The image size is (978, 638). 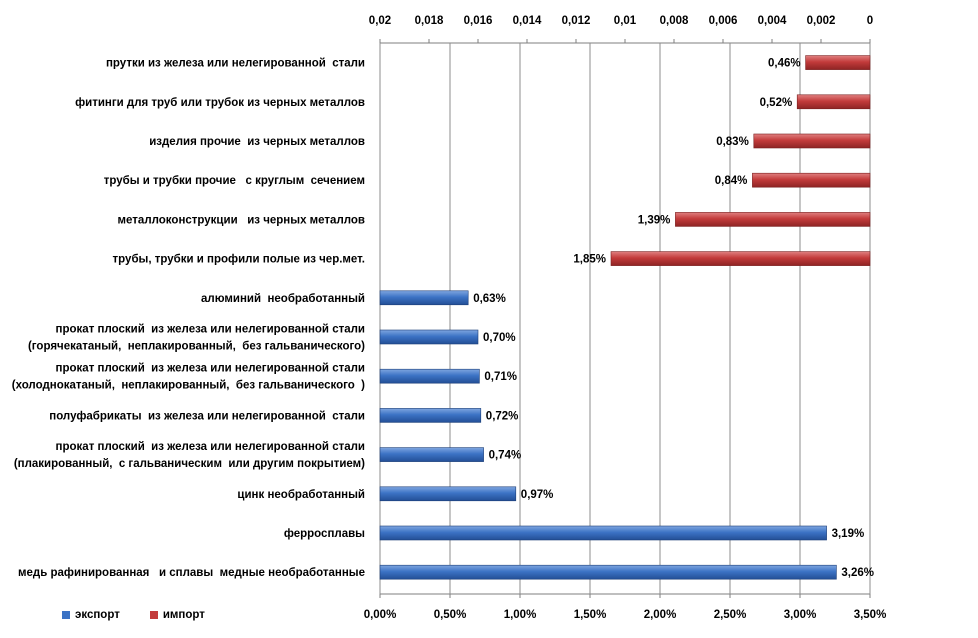 What do you see at coordinates (66, 615) in the screenshot?
I see `legend-swatch-export` at bounding box center [66, 615].